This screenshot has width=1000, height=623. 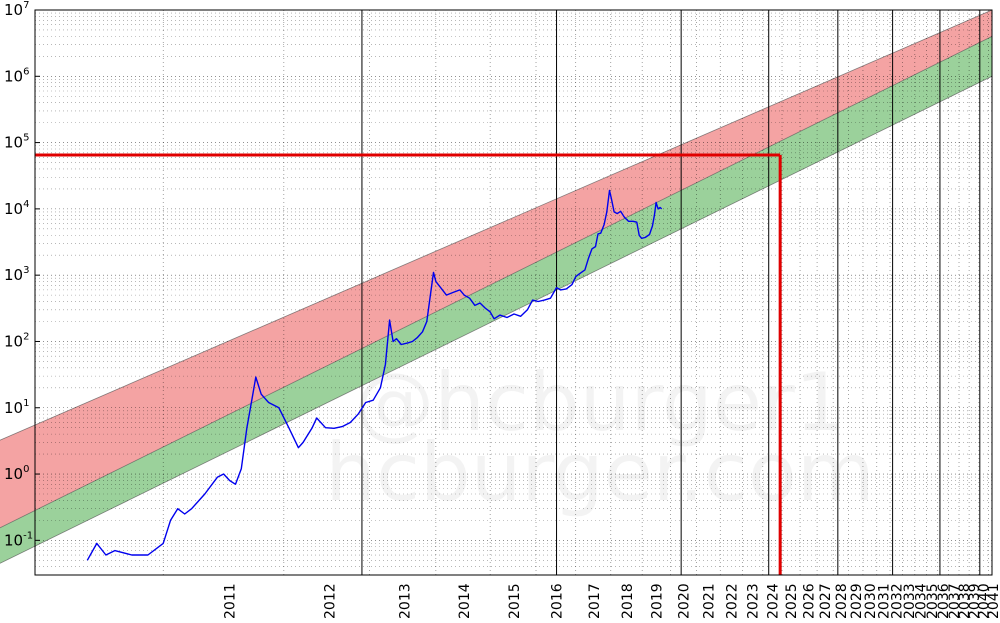 What do you see at coordinates (16, 9) in the screenshot?
I see `y-tick-label: 10⁷` at bounding box center [16, 9].